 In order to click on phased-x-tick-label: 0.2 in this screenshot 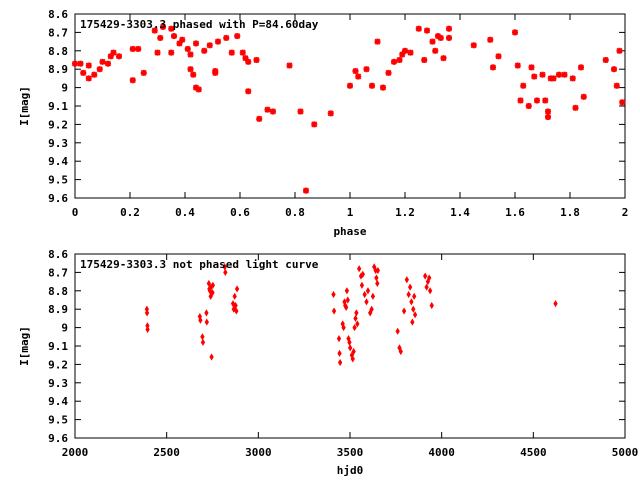, I will do `click(130, 212)`.